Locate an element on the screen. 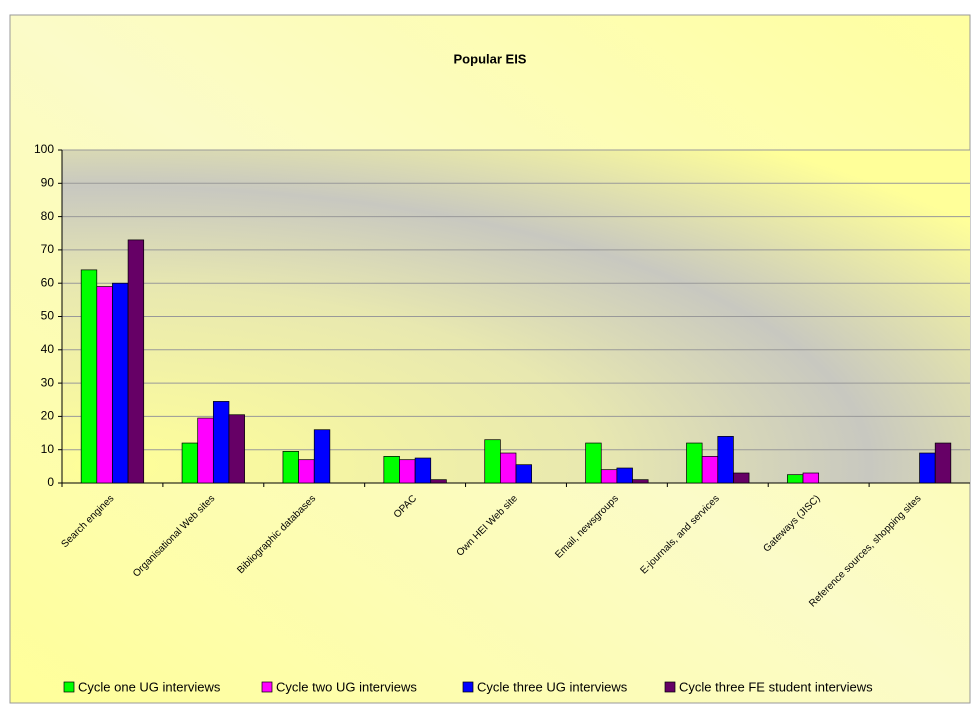 This screenshot has height=705, width=973. y-tick-label: 40 is located at coordinates (48, 349).